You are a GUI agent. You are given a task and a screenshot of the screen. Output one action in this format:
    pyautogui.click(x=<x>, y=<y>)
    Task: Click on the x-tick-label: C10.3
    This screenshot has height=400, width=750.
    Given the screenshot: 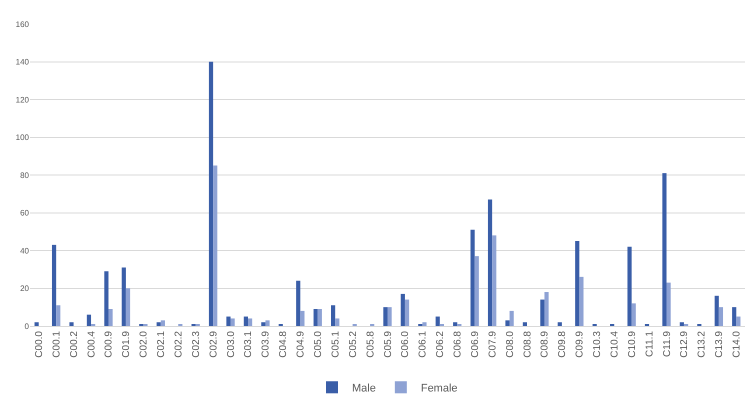 What is the action you would take?
    pyautogui.click(x=598, y=344)
    